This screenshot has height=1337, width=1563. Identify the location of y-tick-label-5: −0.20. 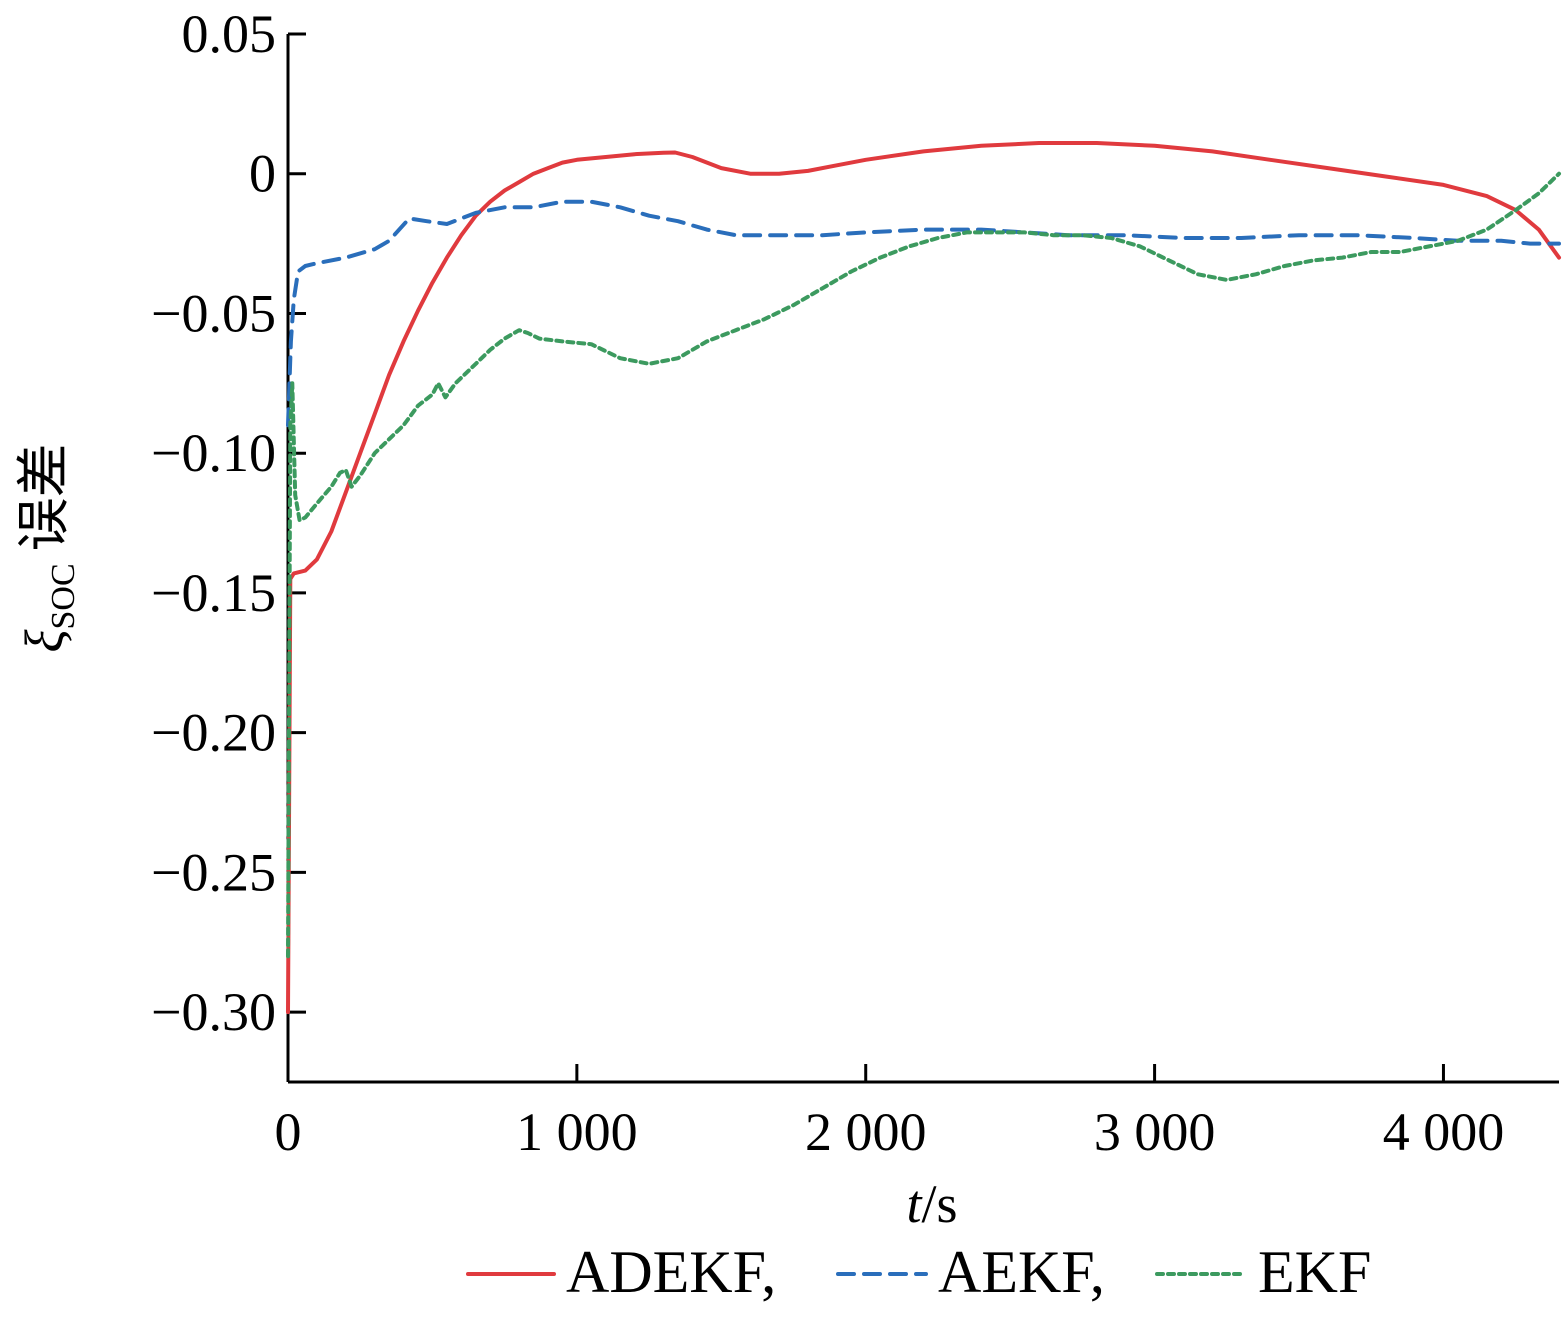
(213, 733).